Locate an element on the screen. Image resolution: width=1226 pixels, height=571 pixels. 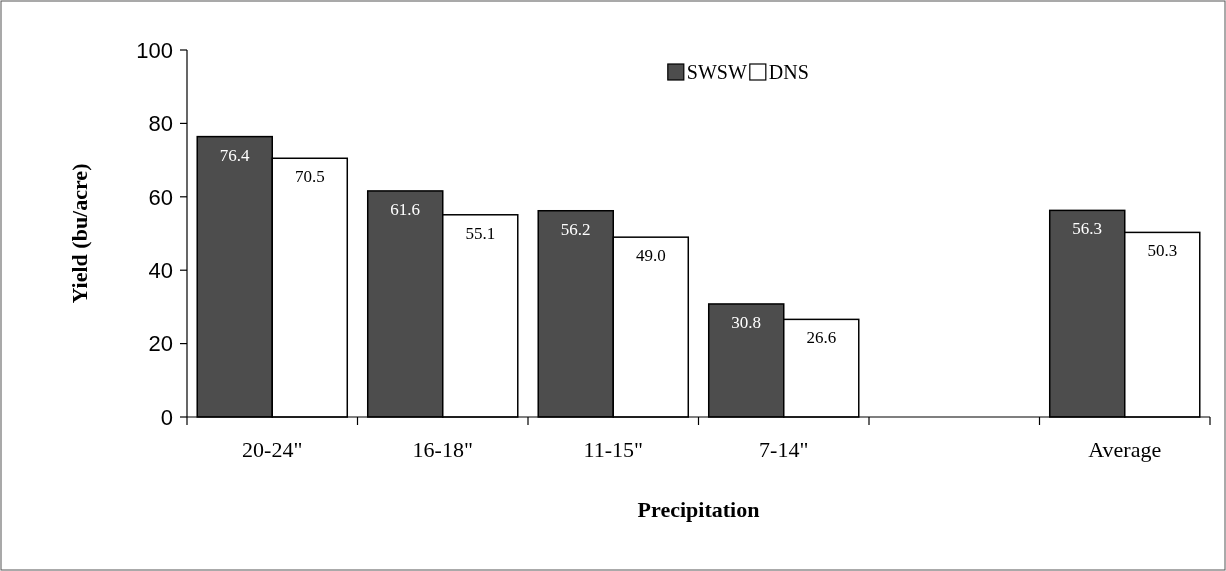
y-tick-label: 80 is located at coordinates (160, 124).